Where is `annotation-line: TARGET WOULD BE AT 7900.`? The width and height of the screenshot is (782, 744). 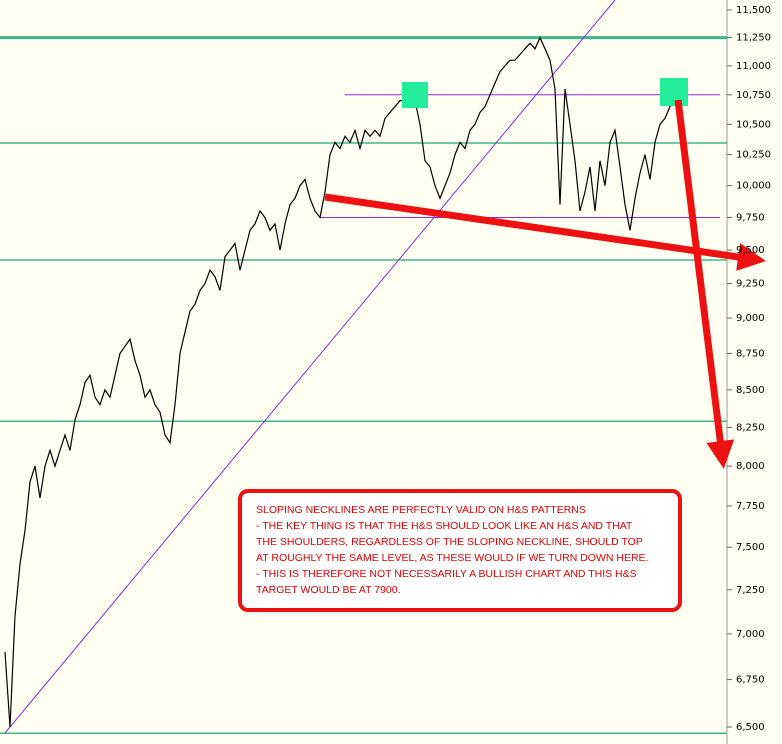 annotation-line: TARGET WOULD BE AT 7900. is located at coordinates (328, 590).